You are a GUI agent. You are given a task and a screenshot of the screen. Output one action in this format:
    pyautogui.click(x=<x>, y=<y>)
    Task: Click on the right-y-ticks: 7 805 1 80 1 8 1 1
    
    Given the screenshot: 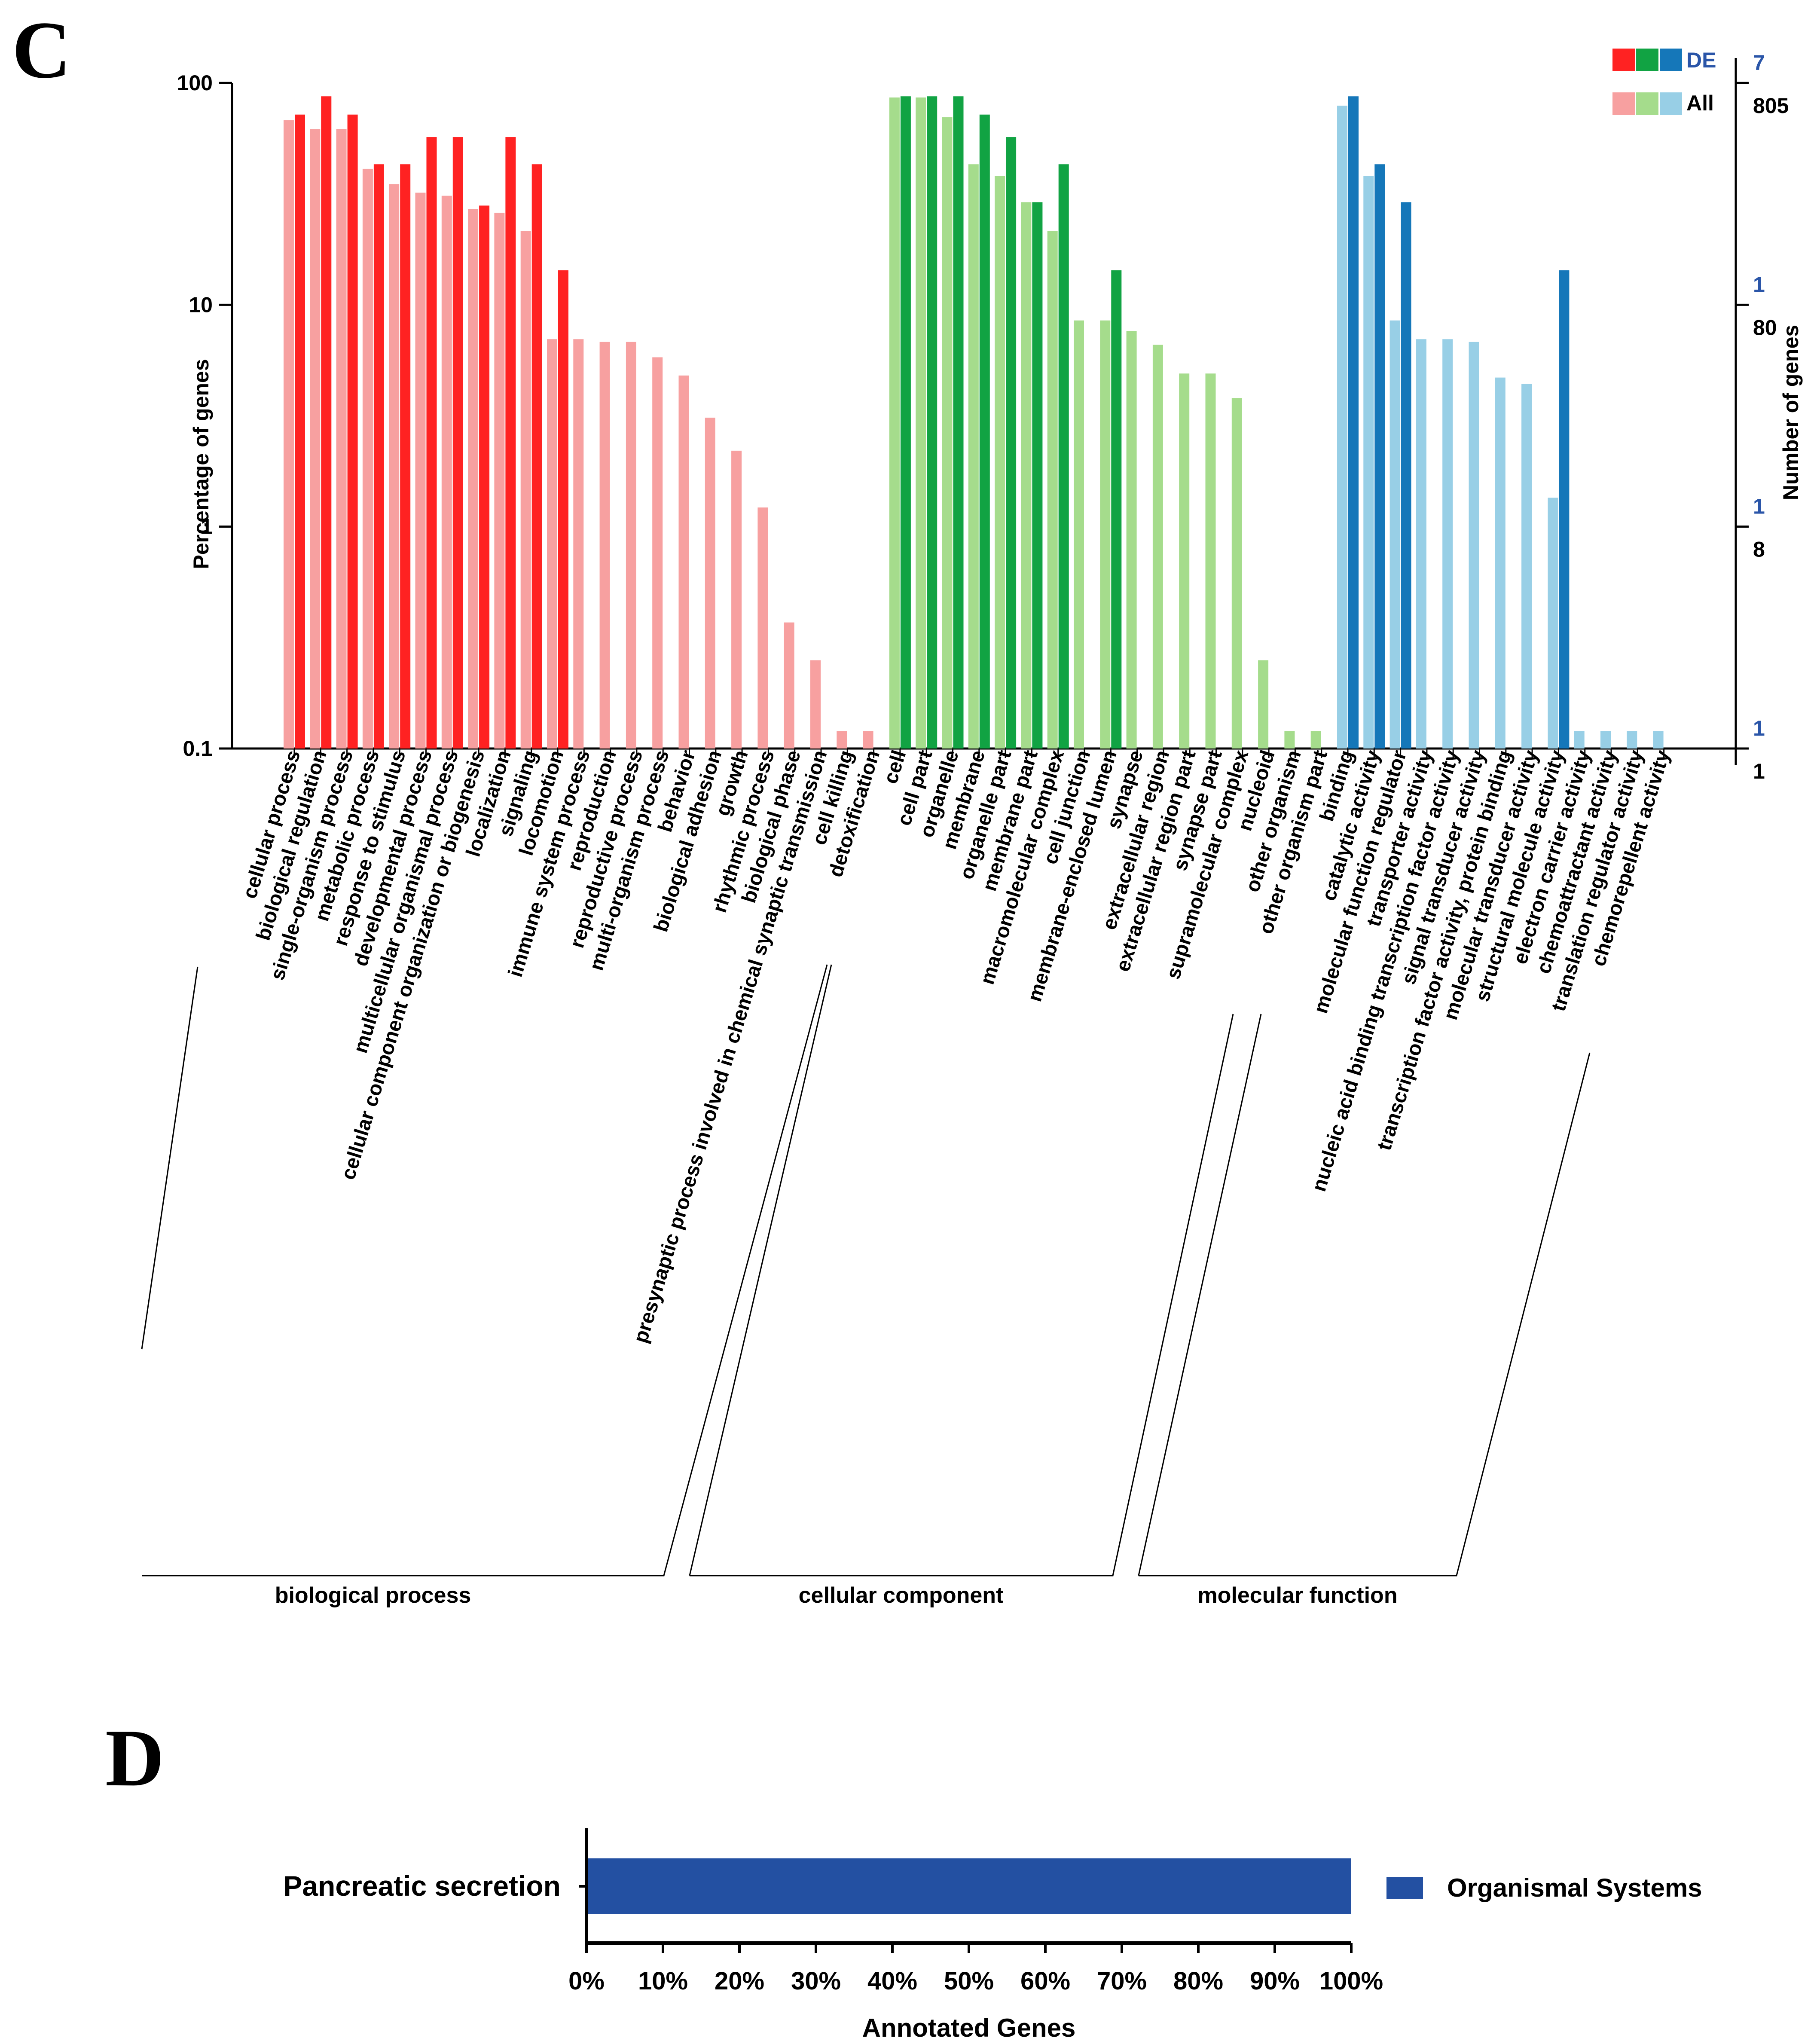 What is the action you would take?
    pyautogui.click(x=1762, y=417)
    